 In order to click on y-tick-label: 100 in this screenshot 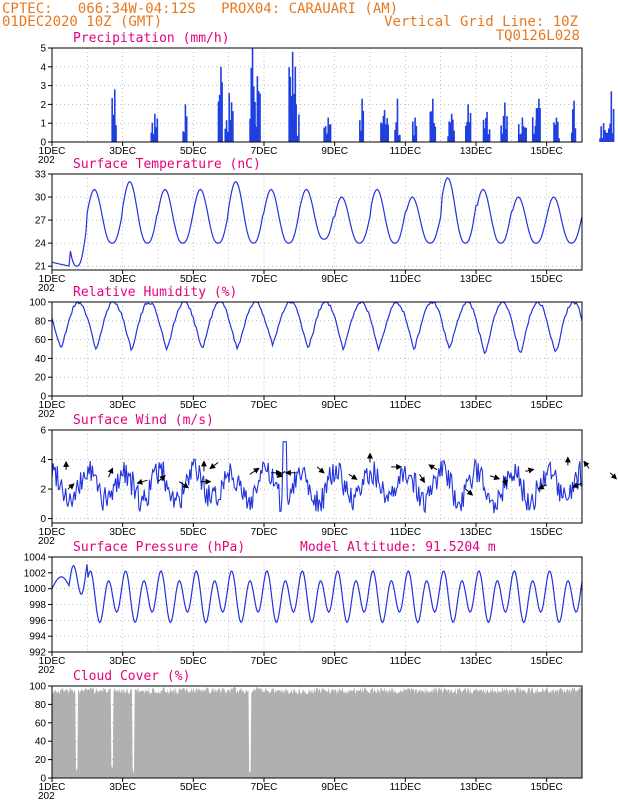, I will do `click(37, 303)`.